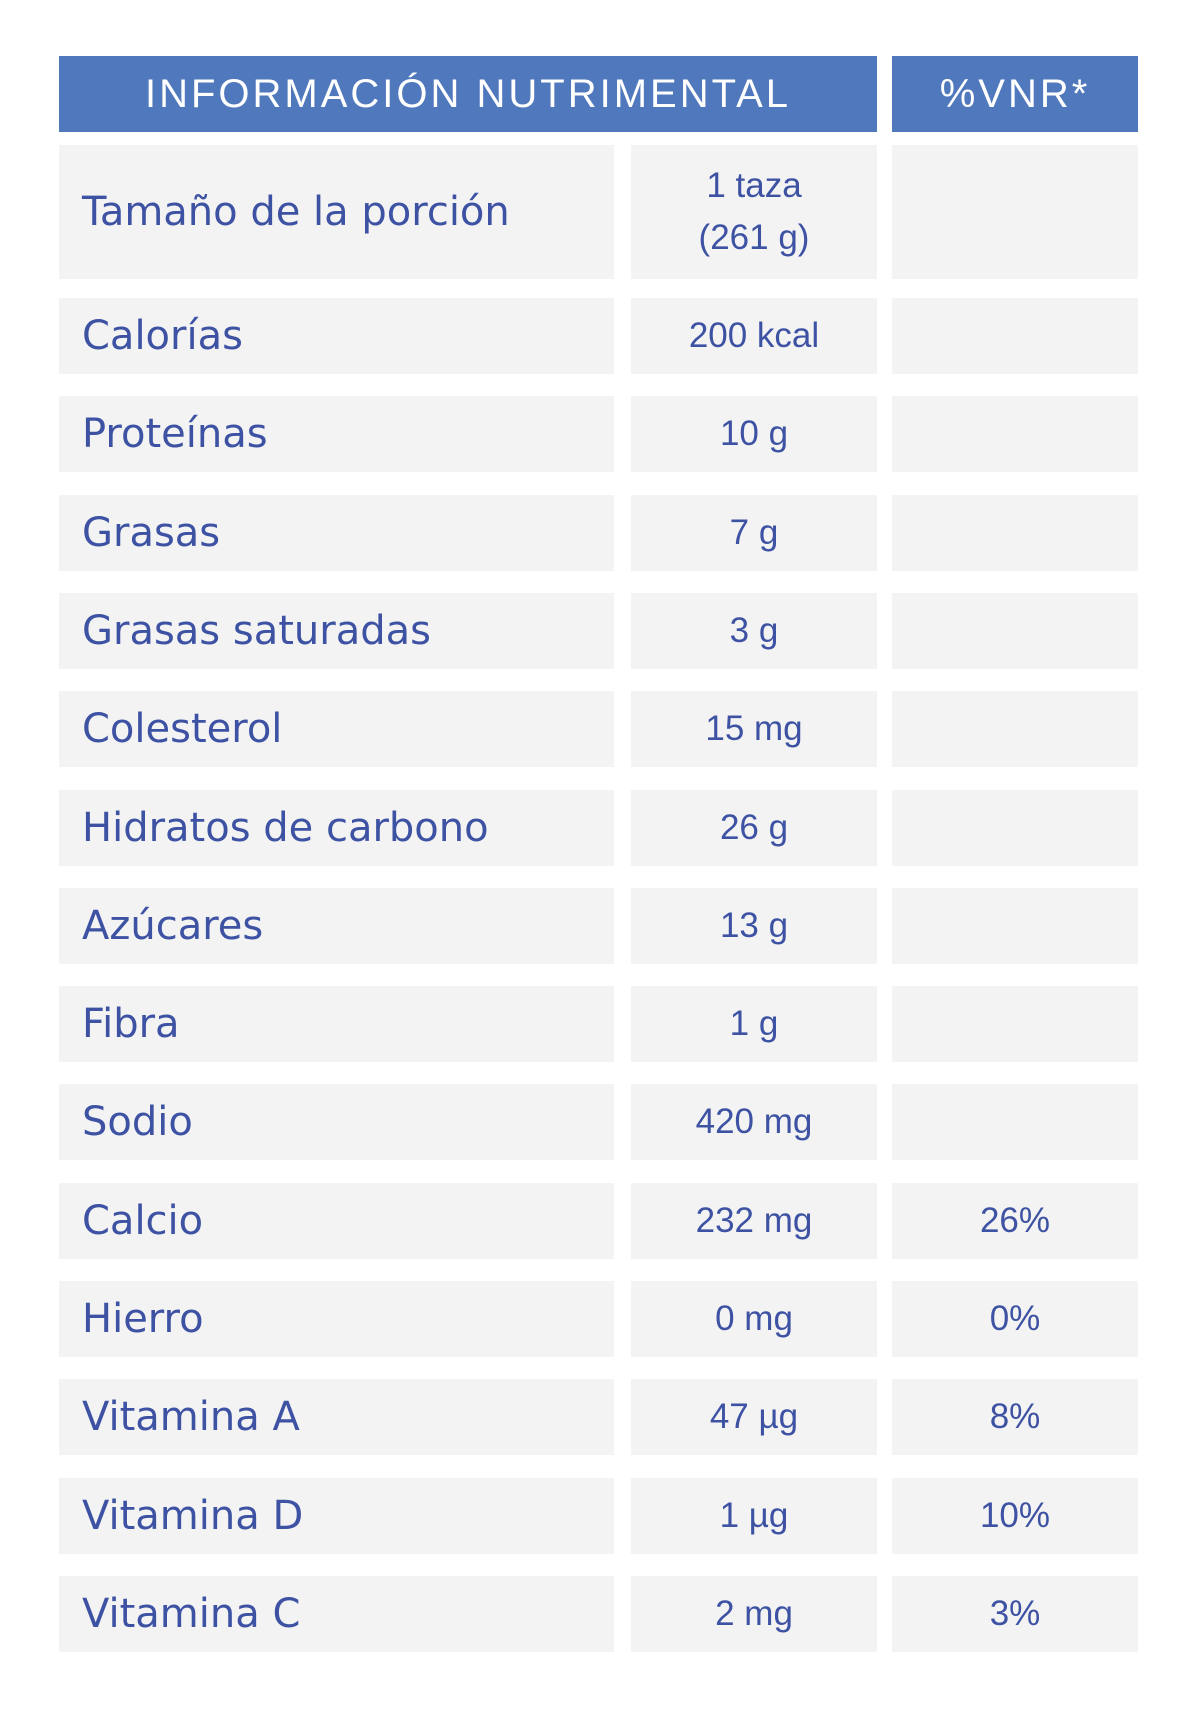  What do you see at coordinates (1015, 94) in the screenshot?
I see `table-header-vnr: %VNR*` at bounding box center [1015, 94].